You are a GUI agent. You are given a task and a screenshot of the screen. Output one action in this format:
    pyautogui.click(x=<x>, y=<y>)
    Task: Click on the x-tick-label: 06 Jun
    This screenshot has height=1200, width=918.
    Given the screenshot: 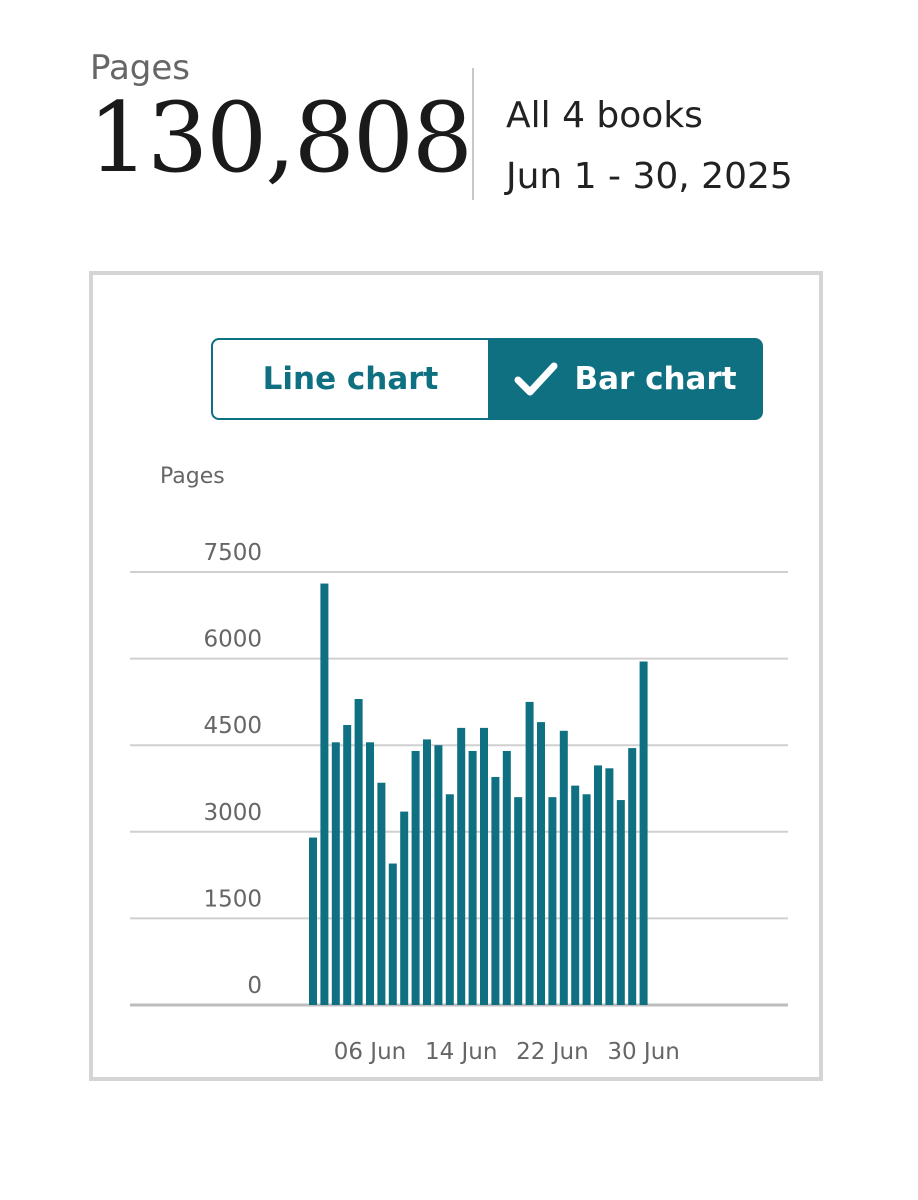 What is the action you would take?
    pyautogui.click(x=370, y=1052)
    